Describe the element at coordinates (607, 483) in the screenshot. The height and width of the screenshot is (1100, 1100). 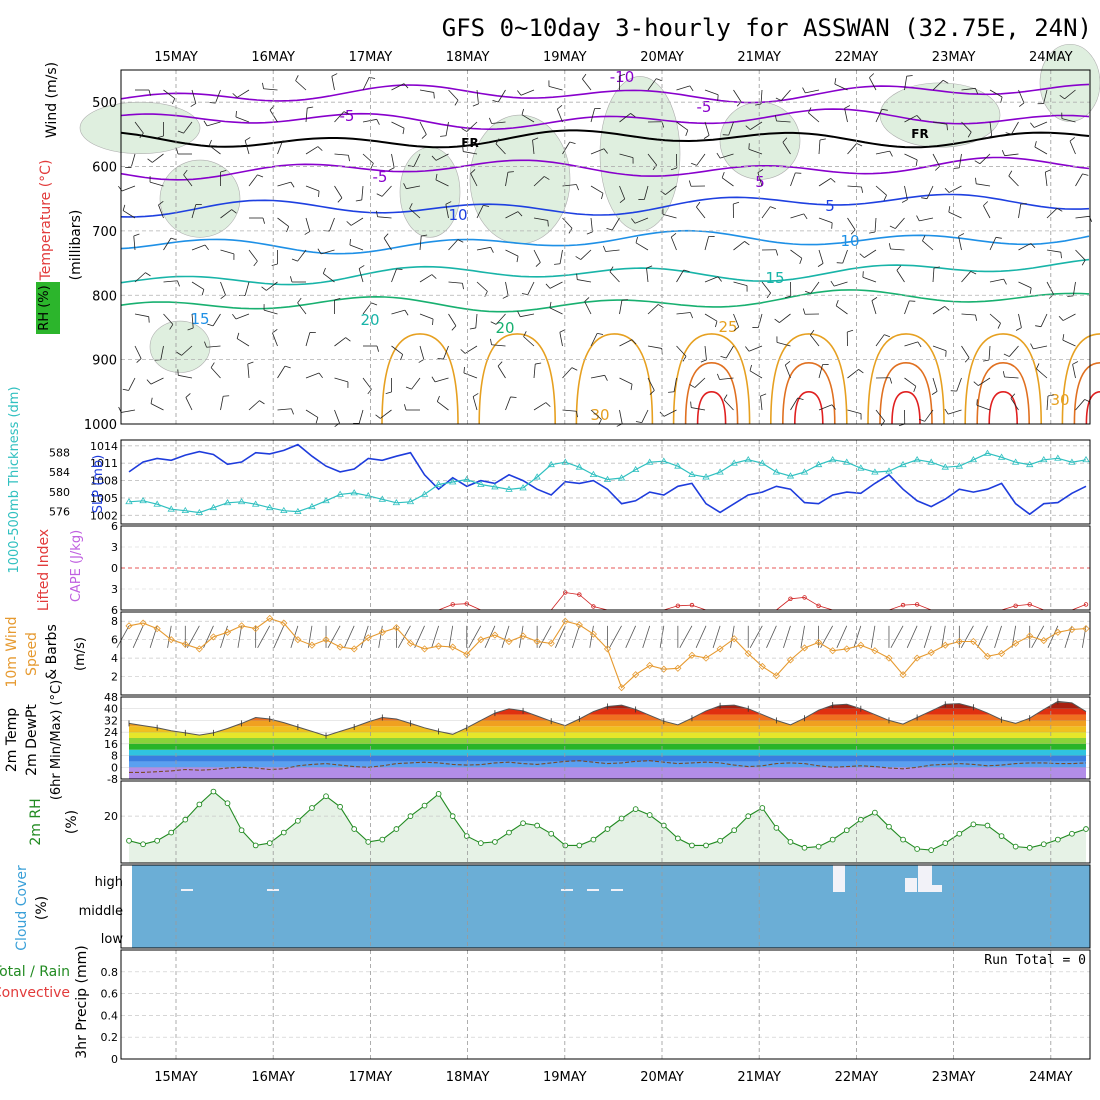
I see `thickness-line` at that location.